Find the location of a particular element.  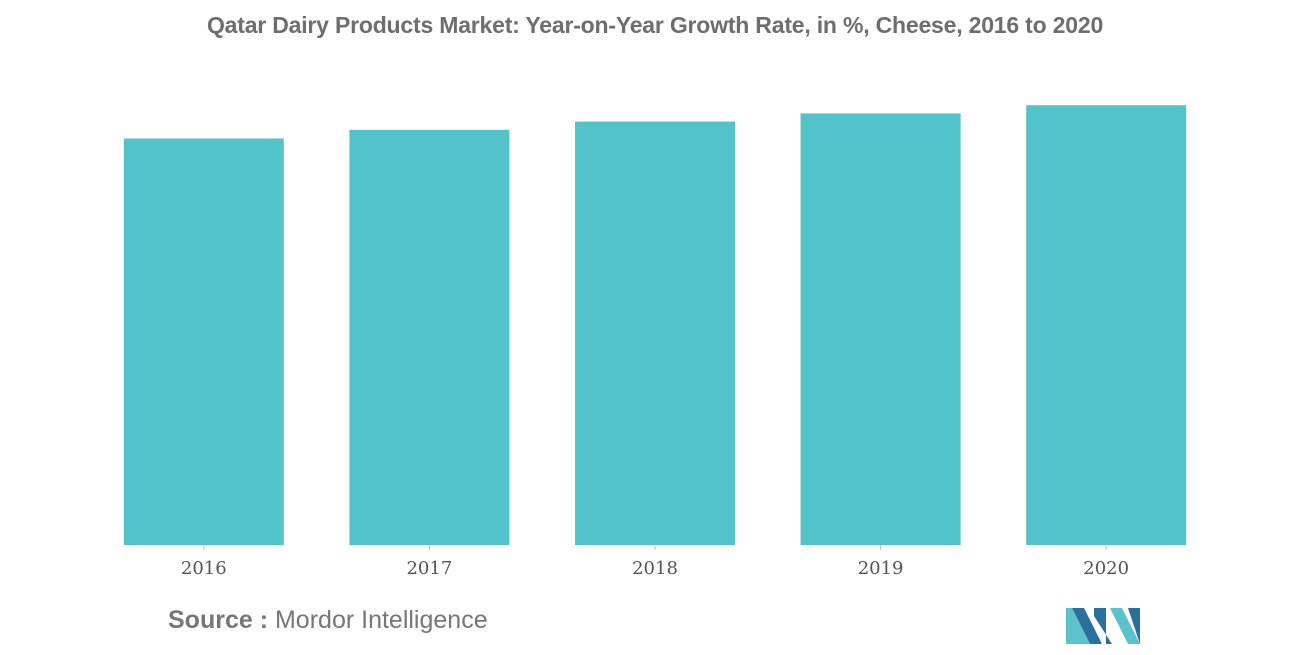

x-tick-label-2018: 2018 is located at coordinates (655, 568).